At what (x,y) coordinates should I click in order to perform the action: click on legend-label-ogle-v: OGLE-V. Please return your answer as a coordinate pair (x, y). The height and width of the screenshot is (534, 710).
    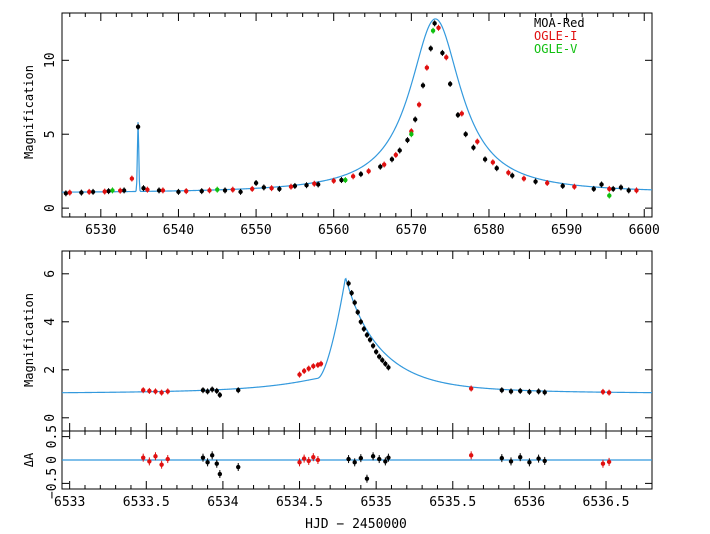
    Looking at the image, I should click on (555, 49).